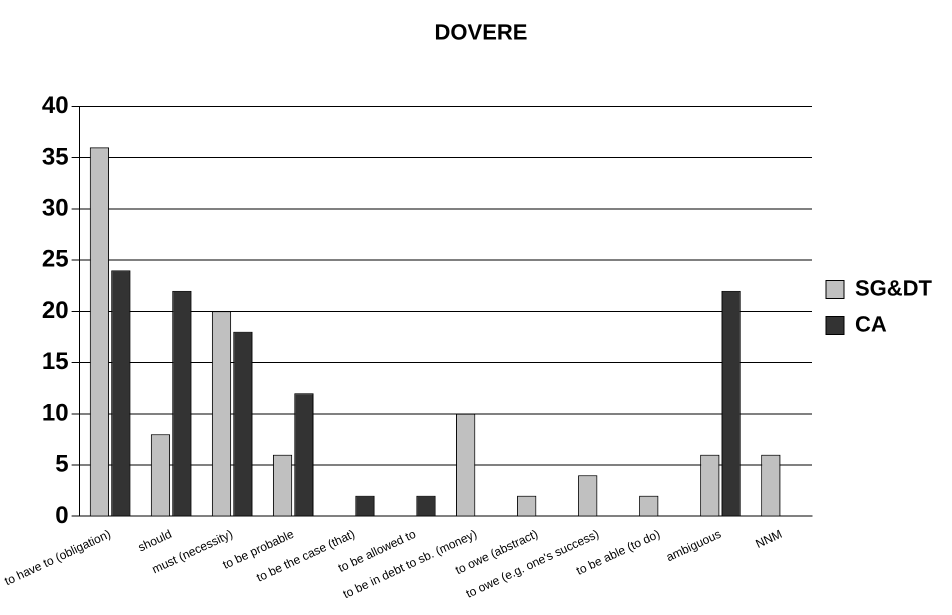 This screenshot has height=615, width=952. Describe the element at coordinates (481, 31) in the screenshot. I see `chart-title: DOVERE` at that location.